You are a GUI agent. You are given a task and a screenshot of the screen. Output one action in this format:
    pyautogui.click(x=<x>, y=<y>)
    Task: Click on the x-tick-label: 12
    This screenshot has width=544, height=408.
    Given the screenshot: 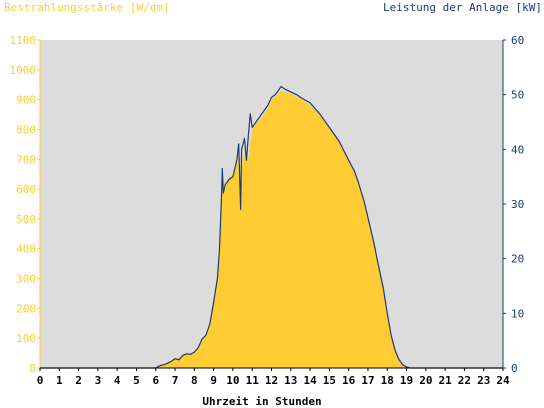 What is the action you would take?
    pyautogui.click(x=271, y=380)
    